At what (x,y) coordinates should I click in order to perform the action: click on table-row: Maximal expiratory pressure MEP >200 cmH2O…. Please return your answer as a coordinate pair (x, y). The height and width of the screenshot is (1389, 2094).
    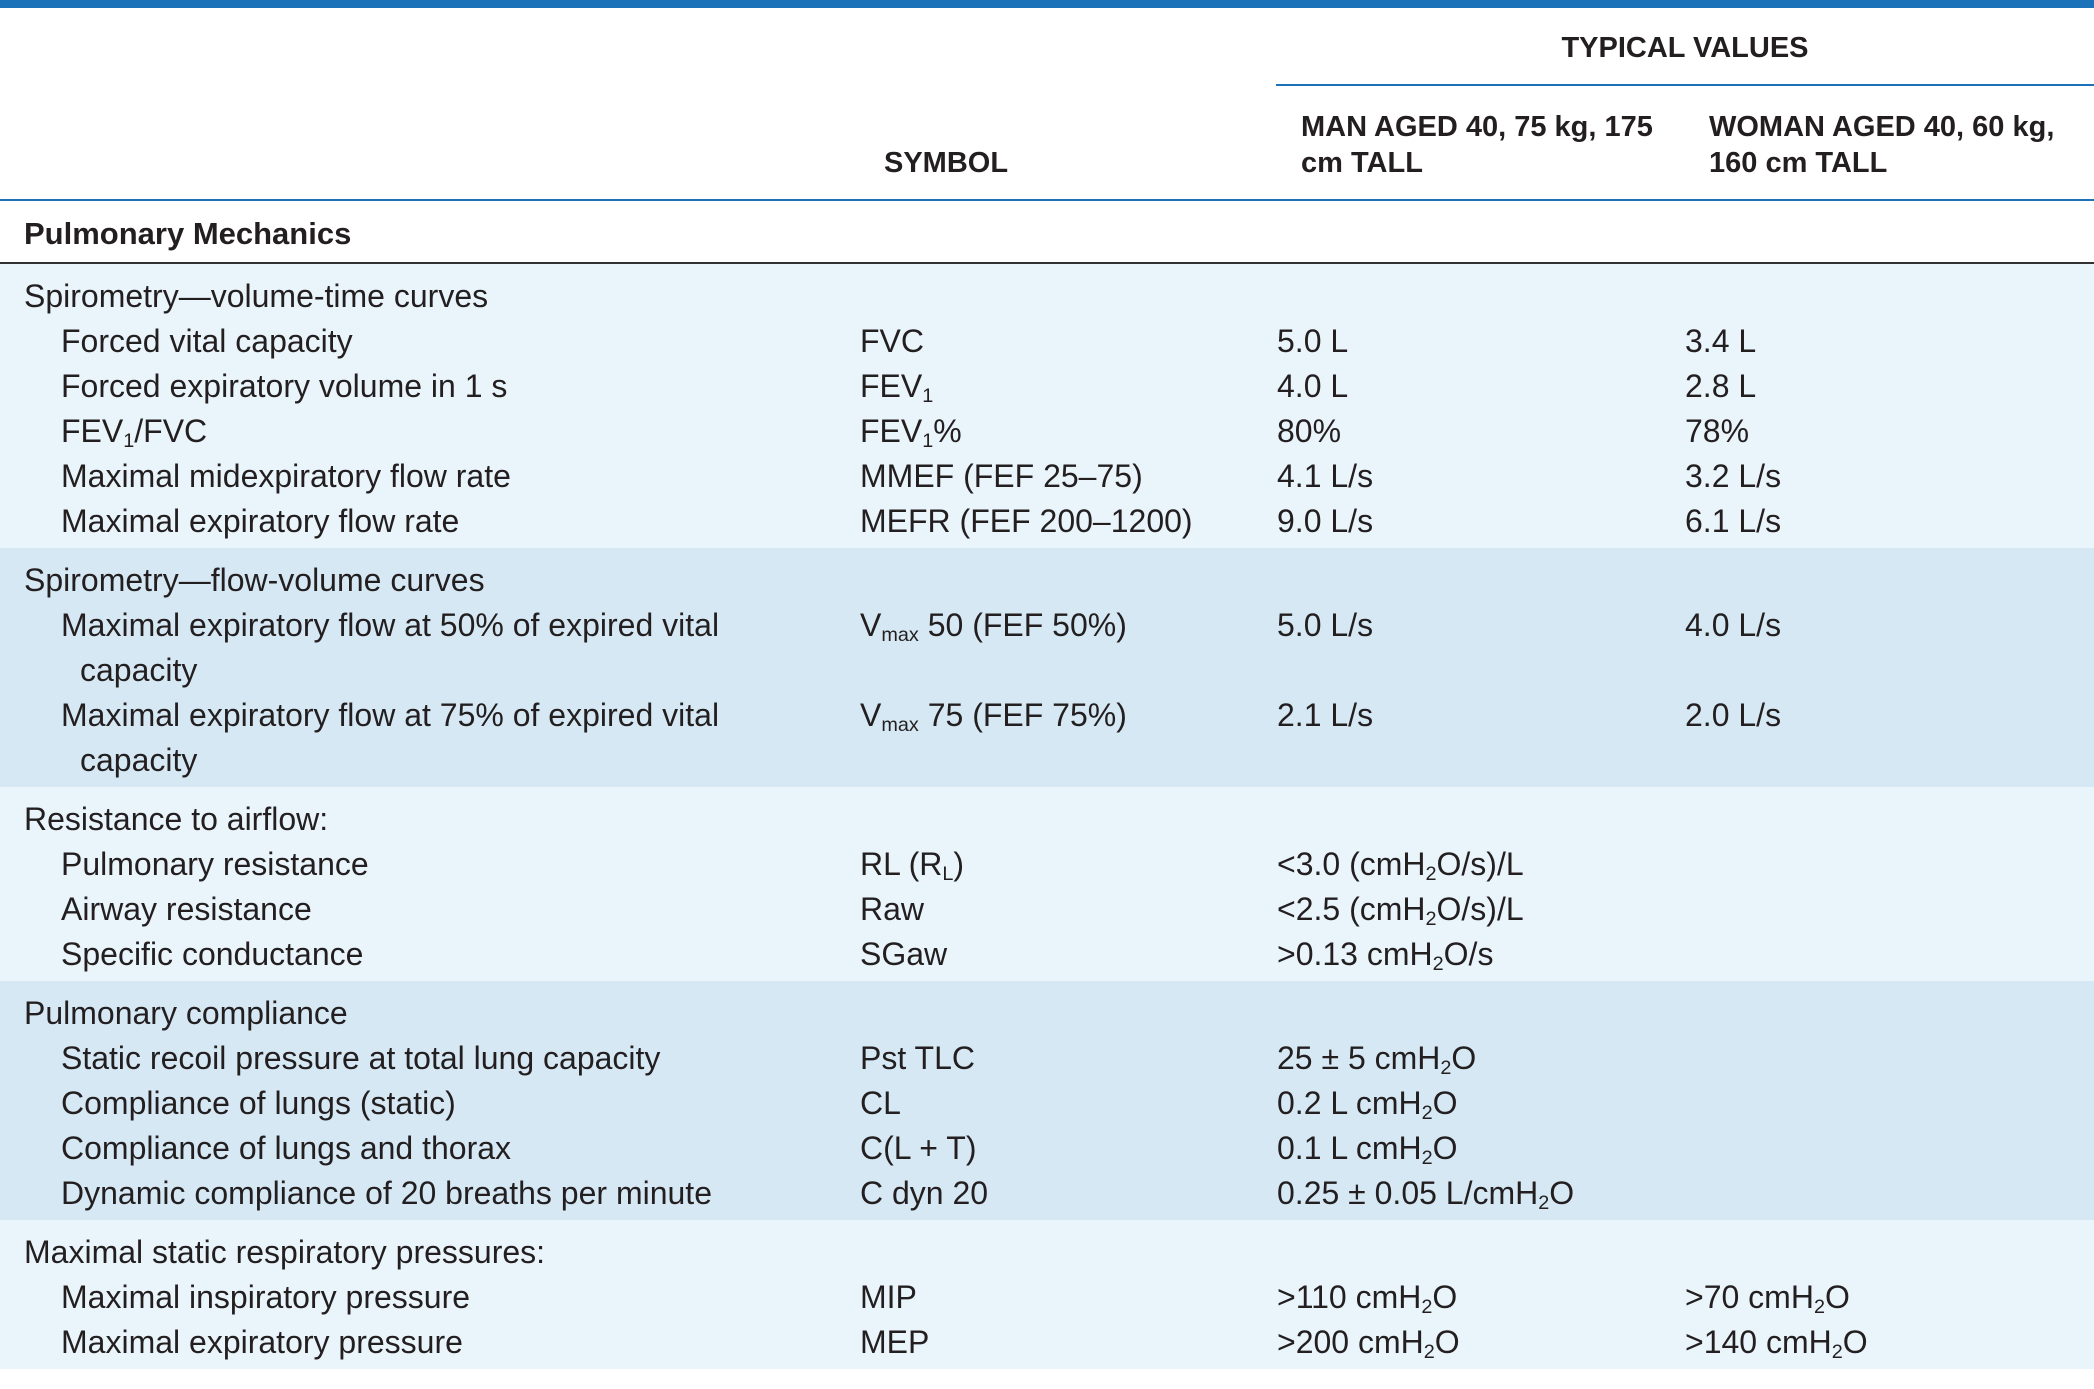
    Looking at the image, I should click on (1047, 1342).